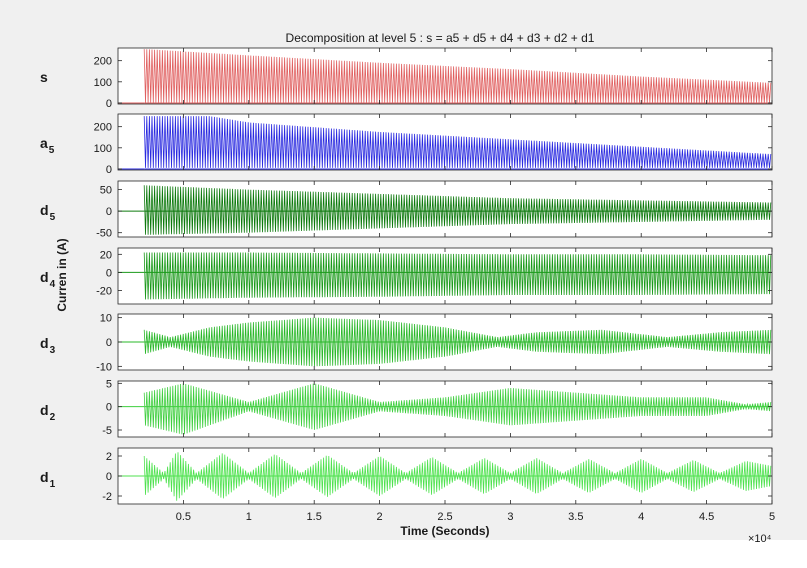  I want to click on y-tick-label: -2, so click(107, 497).